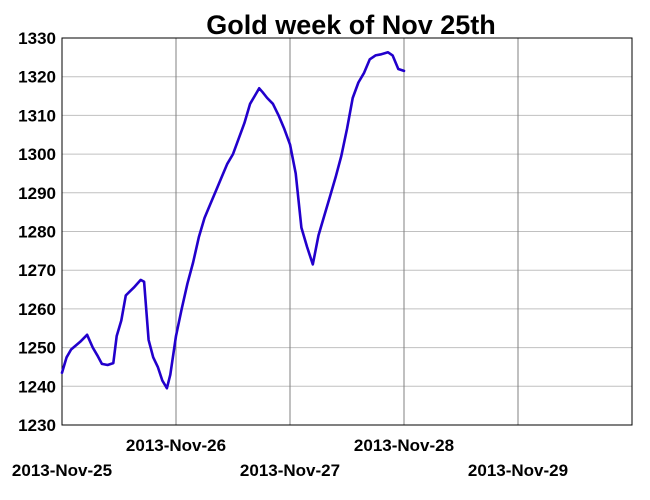  I want to click on y-tick-label: 1290, so click(37, 193).